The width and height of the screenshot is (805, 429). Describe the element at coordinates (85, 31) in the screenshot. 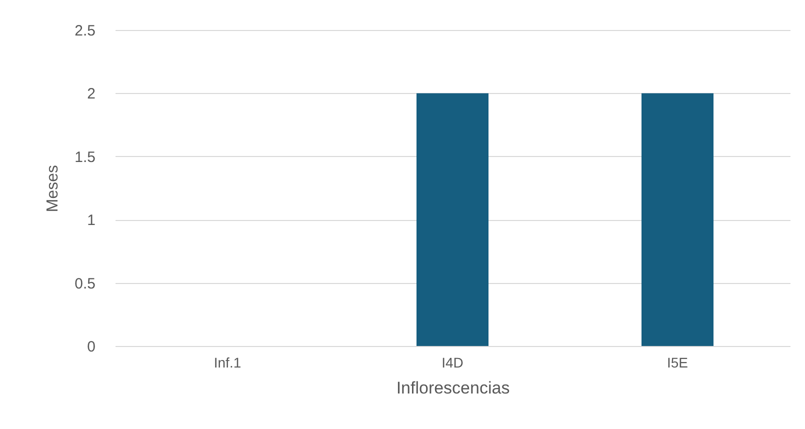

I see `y-tick-label: 2.5` at that location.